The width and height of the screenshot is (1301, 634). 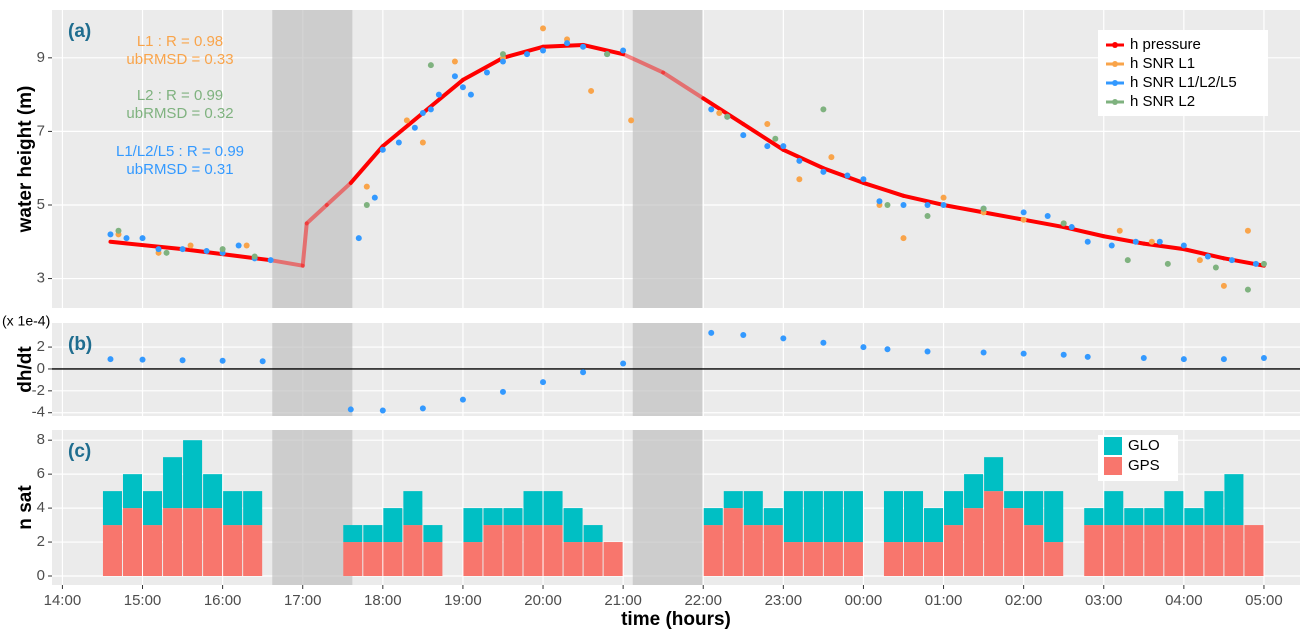 What do you see at coordinates (25, 160) in the screenshot?
I see `y-axis-title: water height (m)` at bounding box center [25, 160].